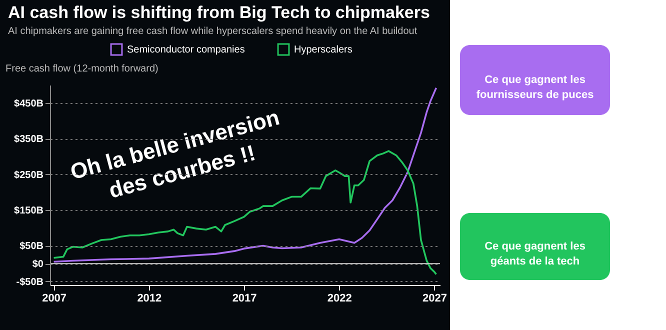 This screenshot has width=666, height=330. I want to click on chart-title: AI cash flow is shifting from Big Tech to chipmakers, so click(219, 12).